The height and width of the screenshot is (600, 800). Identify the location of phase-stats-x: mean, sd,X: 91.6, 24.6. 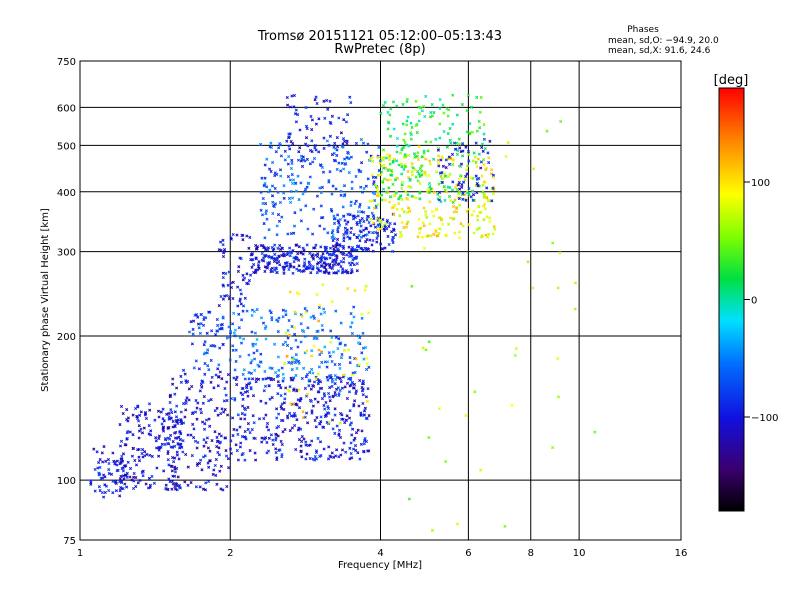
(659, 51).